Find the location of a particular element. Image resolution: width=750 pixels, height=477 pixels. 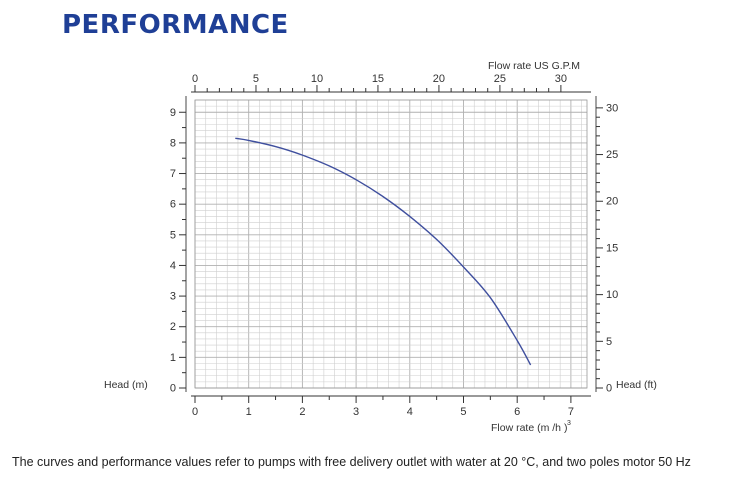

page-title: PERFORMANCE is located at coordinates (175, 25).